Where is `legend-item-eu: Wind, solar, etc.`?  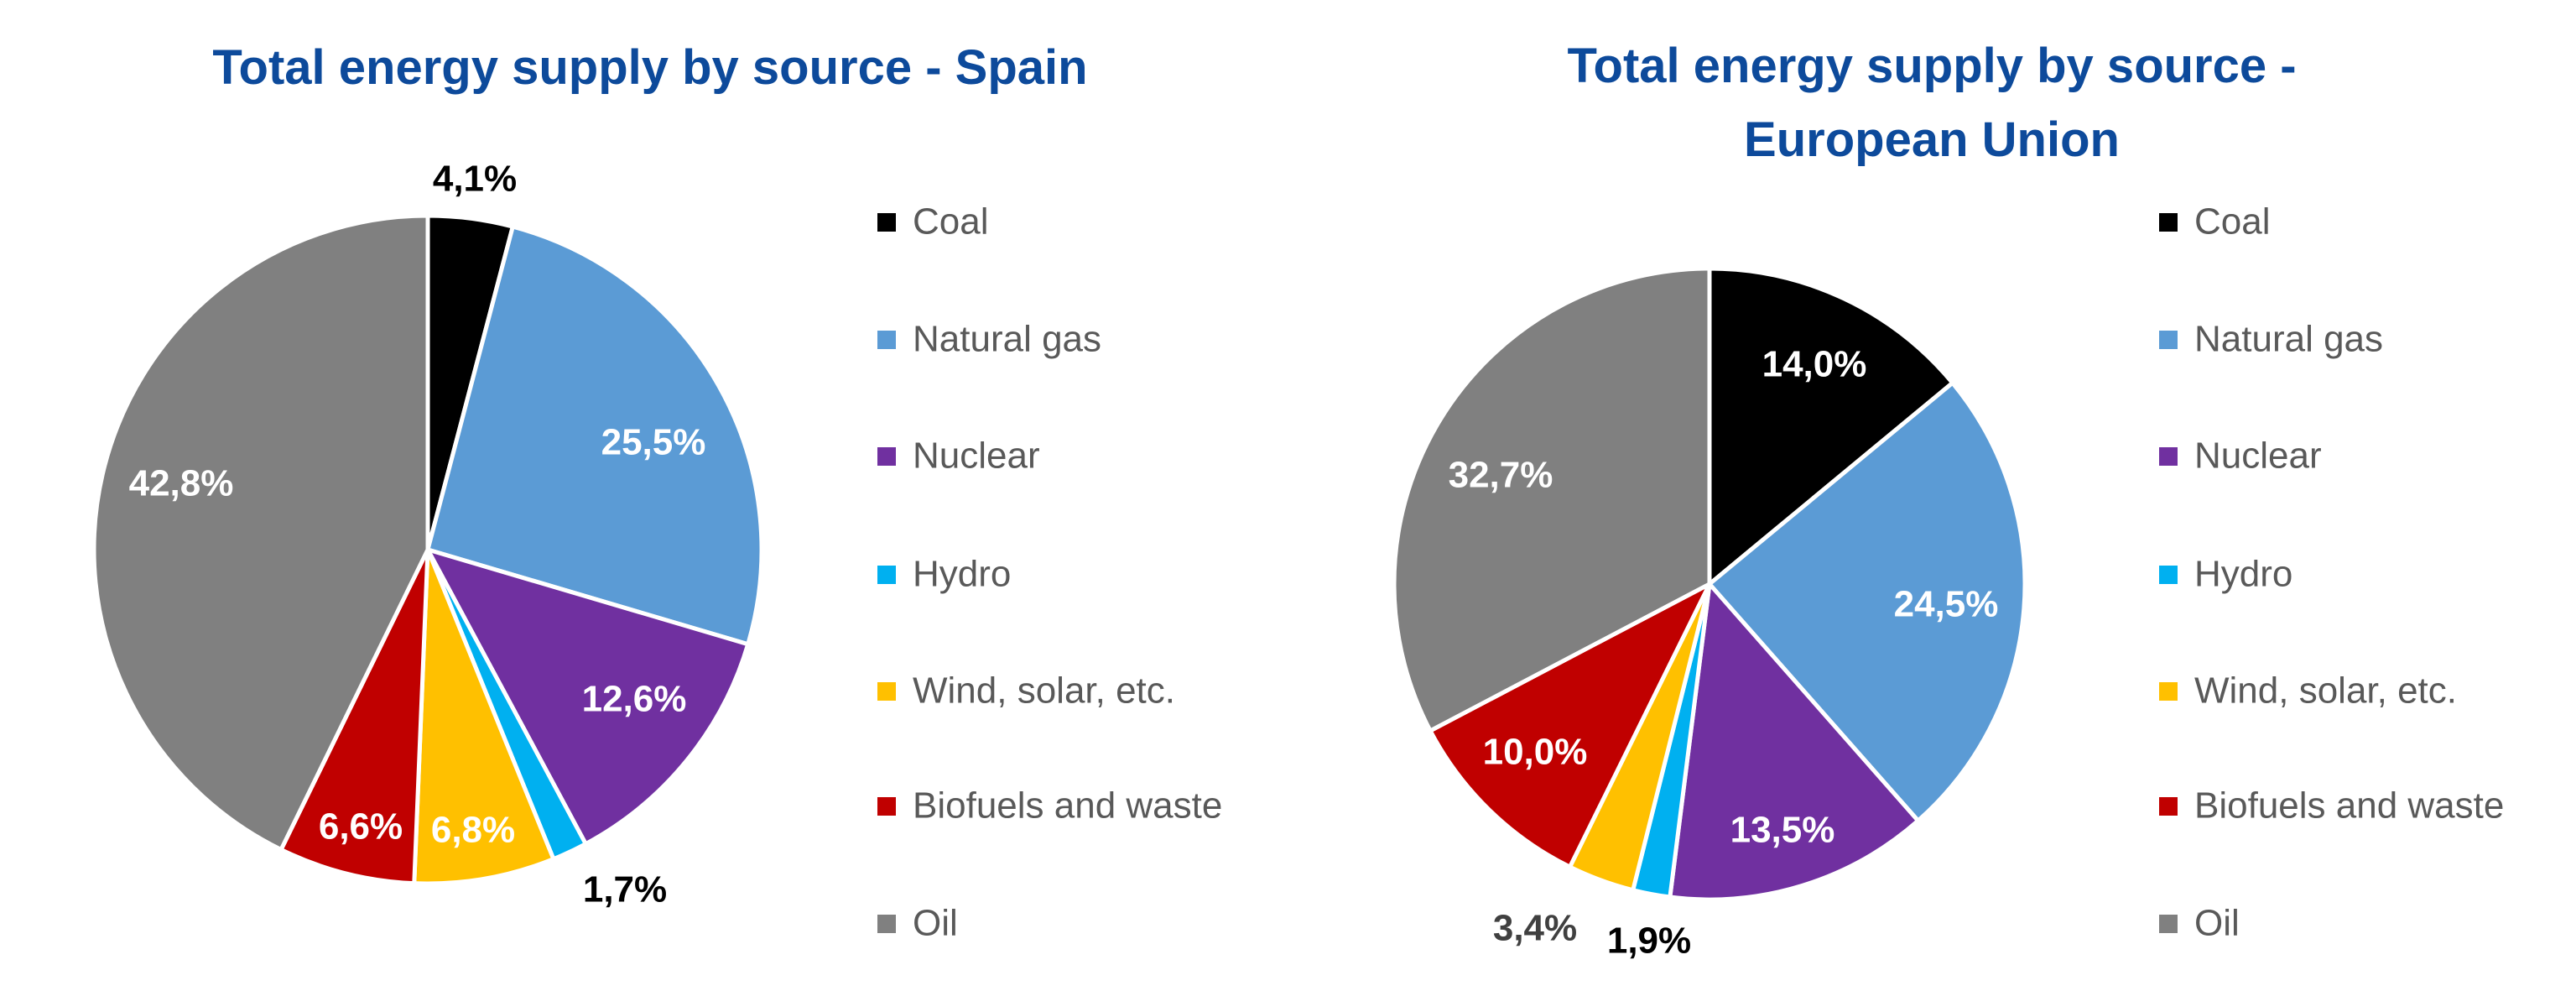 legend-item-eu: Wind, solar, etc. is located at coordinates (2325, 691).